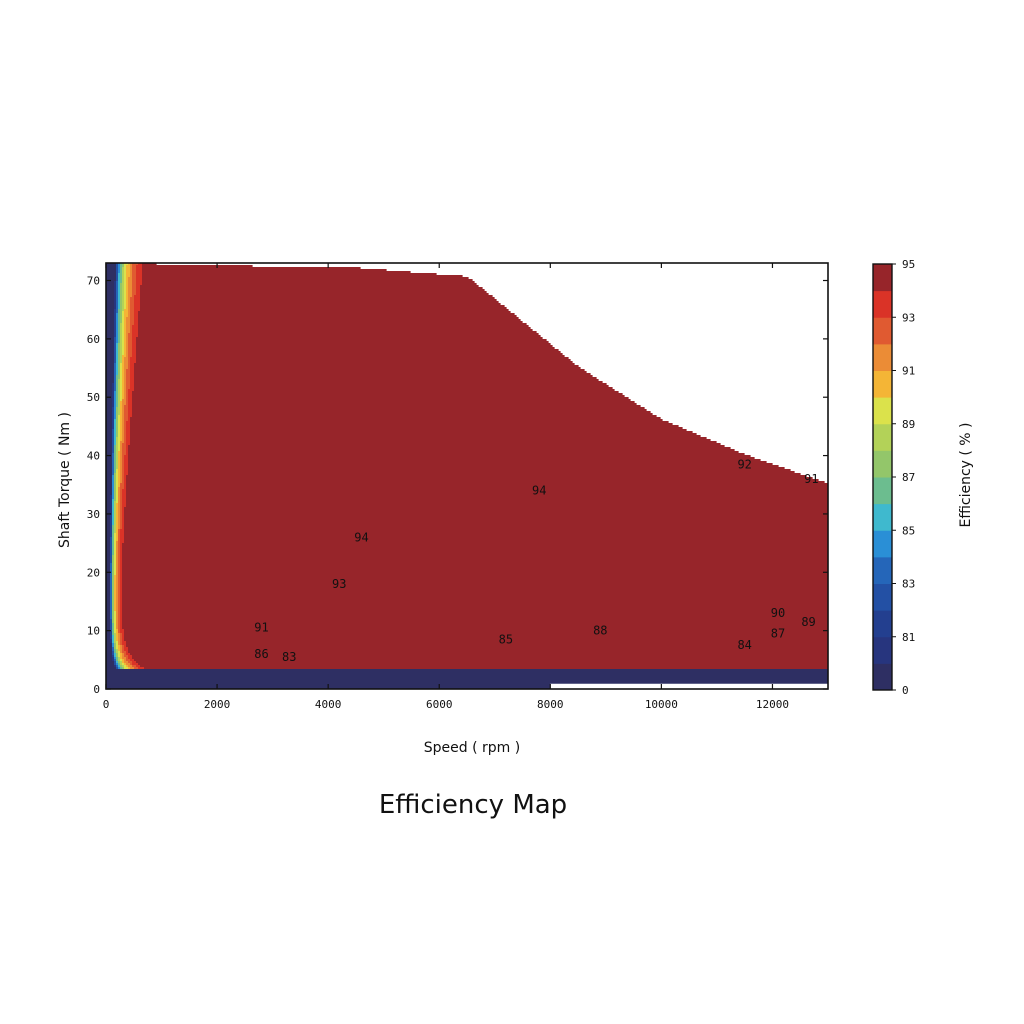 The image size is (1024, 1024). I want to click on x-axis-title: Speed ( rpm ), so click(472, 748).